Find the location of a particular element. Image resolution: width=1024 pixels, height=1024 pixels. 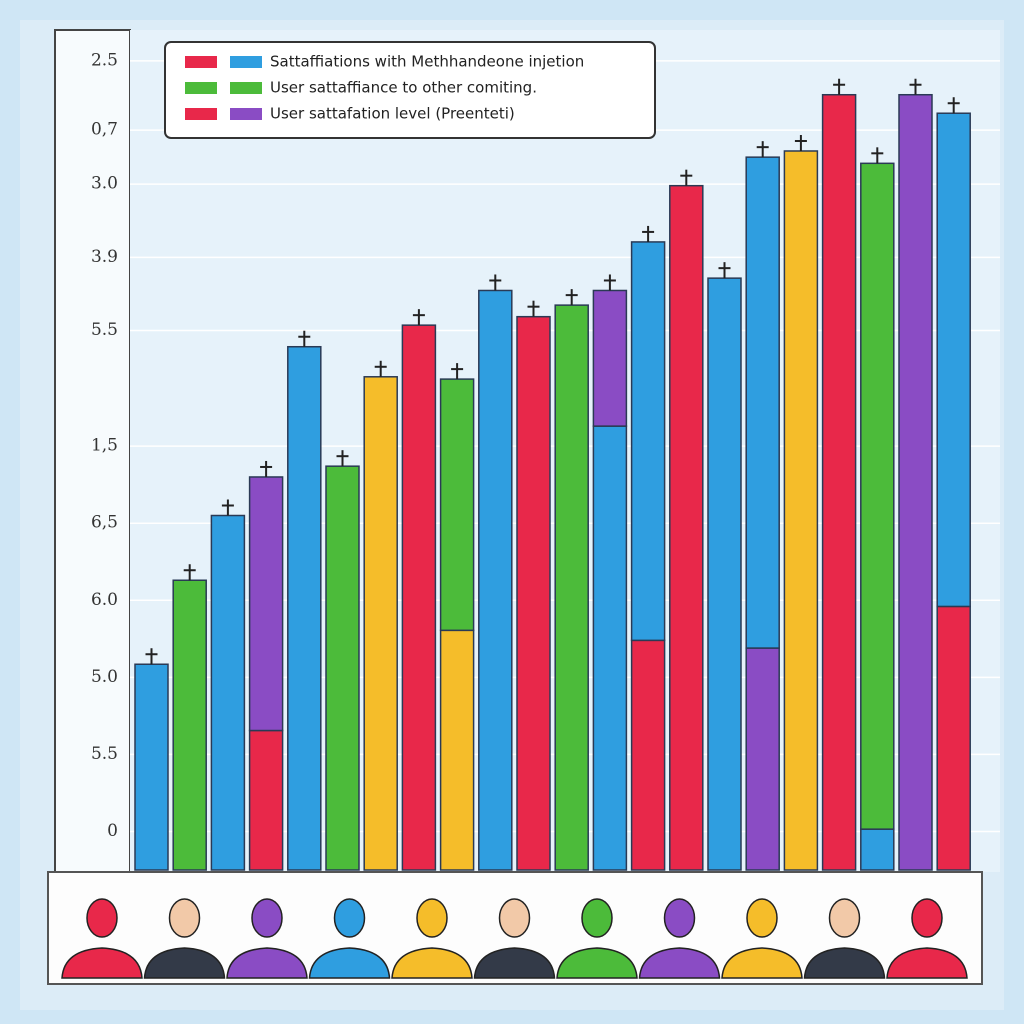

y-tick-label: 6,5 is located at coordinates (104, 523).